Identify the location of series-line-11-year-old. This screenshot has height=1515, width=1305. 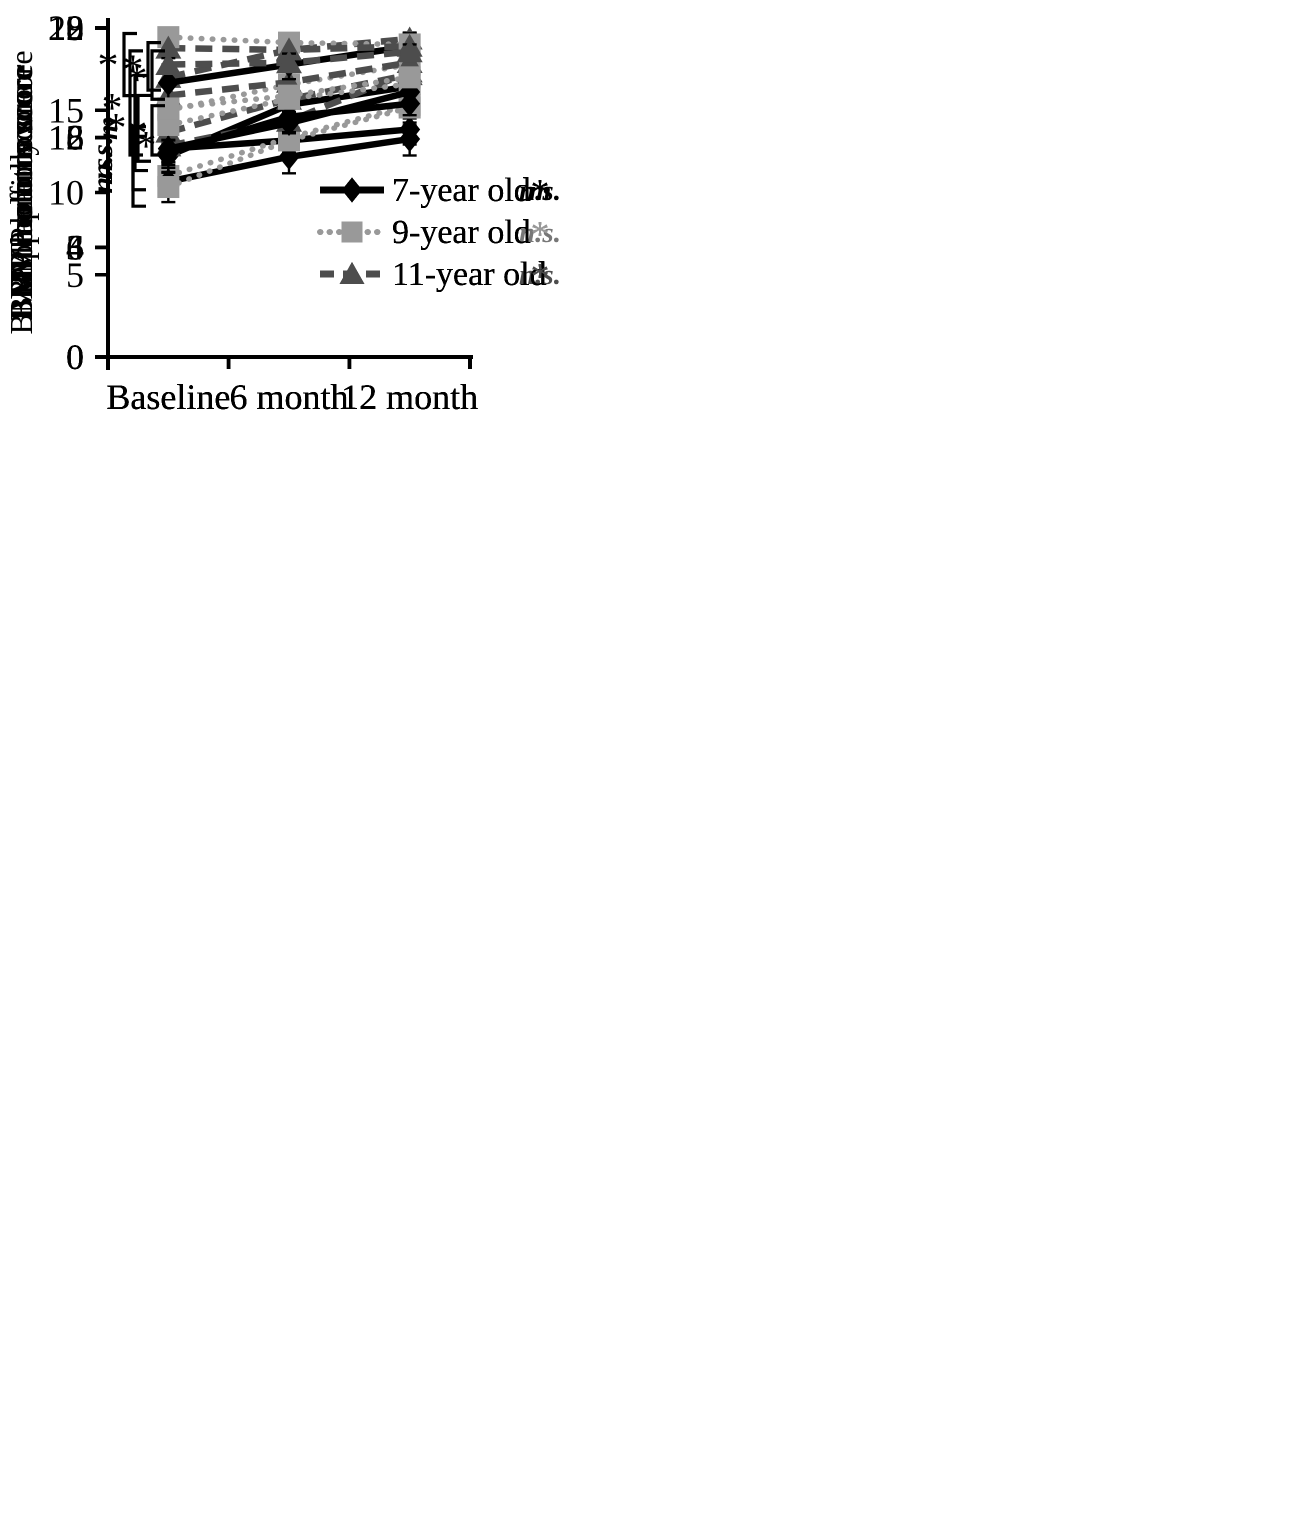
(289, 103).